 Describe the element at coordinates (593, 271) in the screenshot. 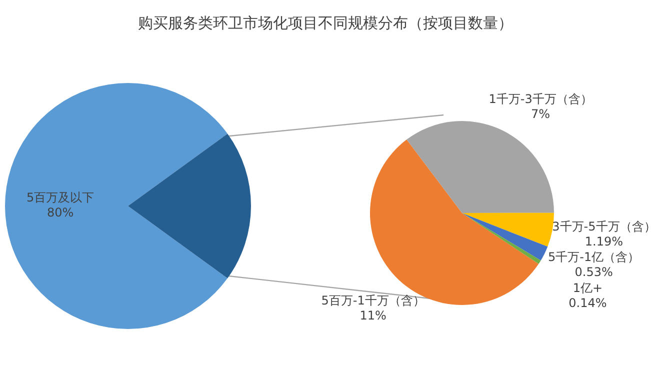

I see `data-label: 0.53%` at that location.